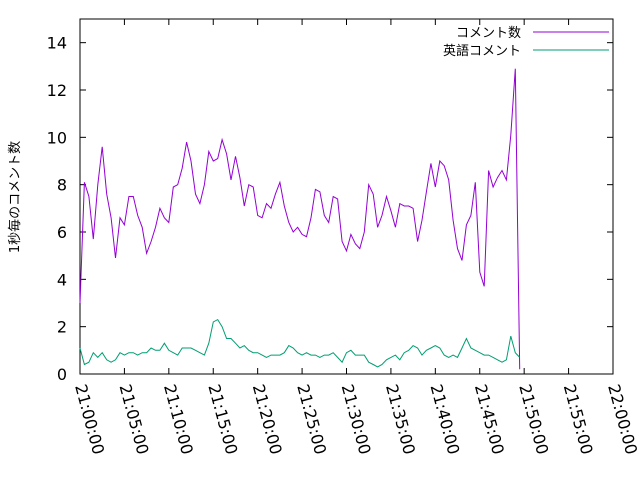  What do you see at coordinates (62, 327) in the screenshot?
I see `y-tick-label: 2` at bounding box center [62, 327].